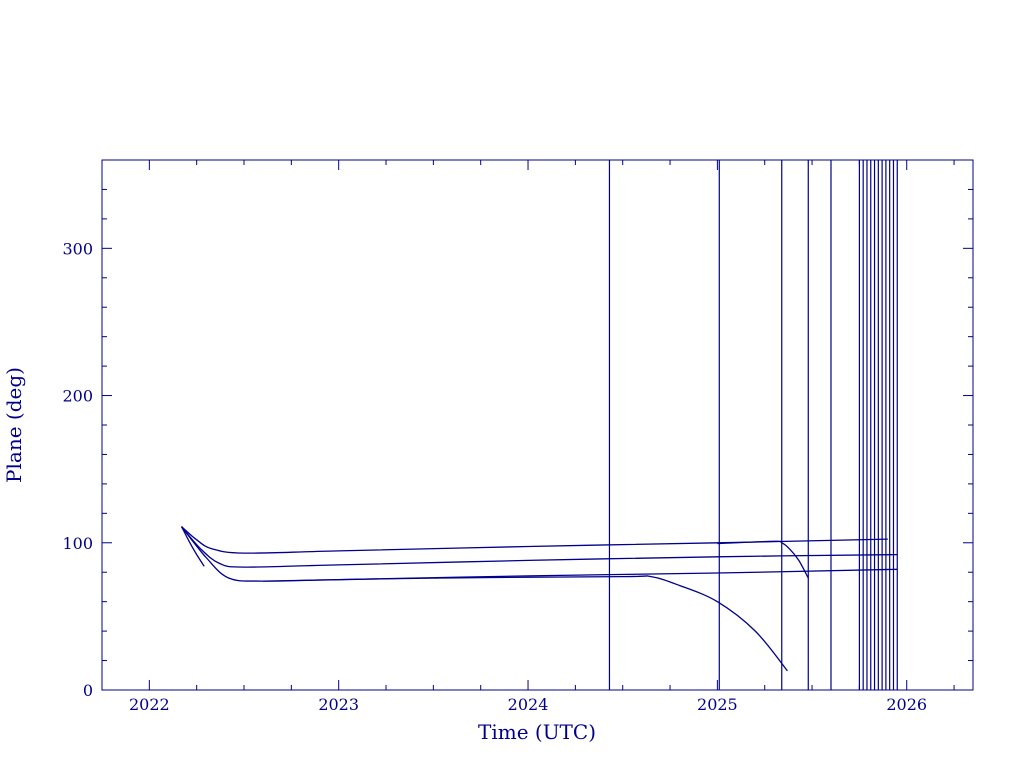 Image resolution: width=1024 pixels, height=768 pixels. What do you see at coordinates (906, 704) in the screenshot?
I see `x-tick-label: 2026` at bounding box center [906, 704].